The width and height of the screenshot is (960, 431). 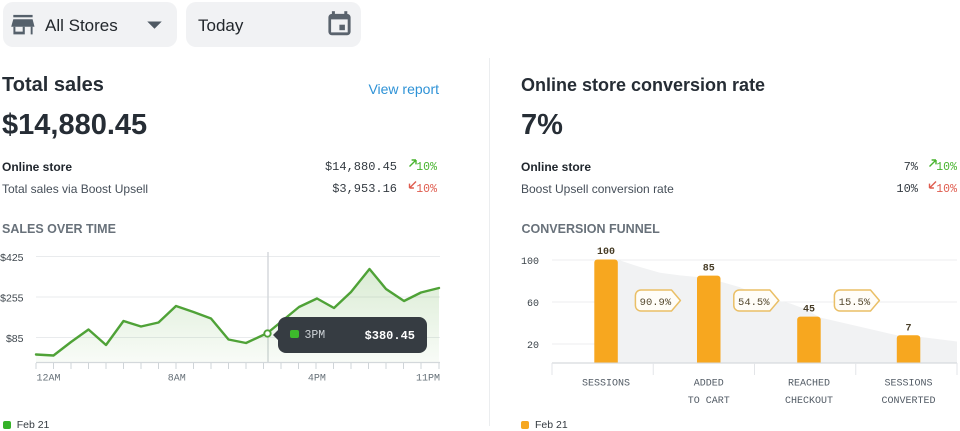 What do you see at coordinates (855, 303) in the screenshot?
I see `svg-text: 15.5%` at bounding box center [855, 303].